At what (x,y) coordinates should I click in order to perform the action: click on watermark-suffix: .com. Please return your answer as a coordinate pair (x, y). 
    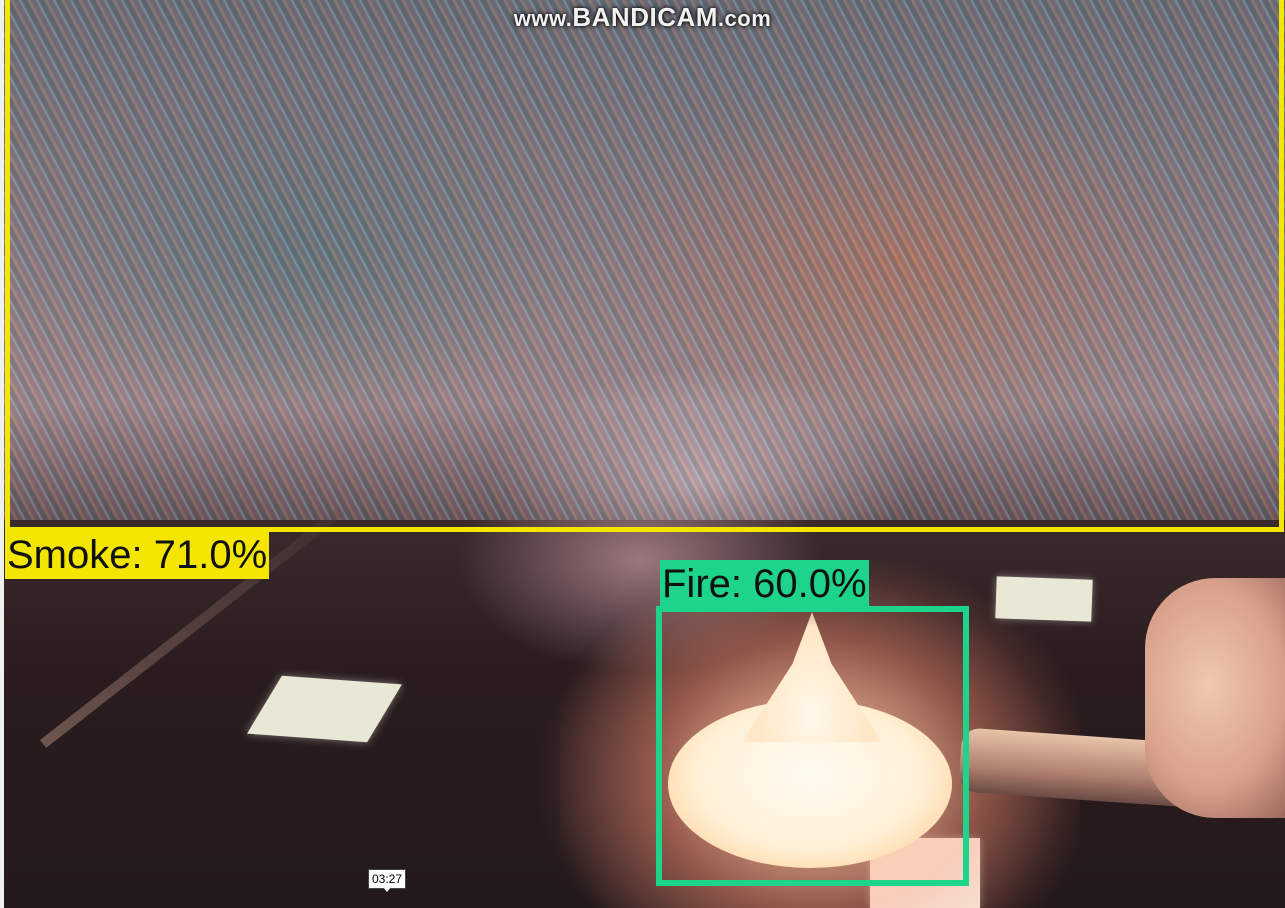
    Looking at the image, I should click on (744, 18).